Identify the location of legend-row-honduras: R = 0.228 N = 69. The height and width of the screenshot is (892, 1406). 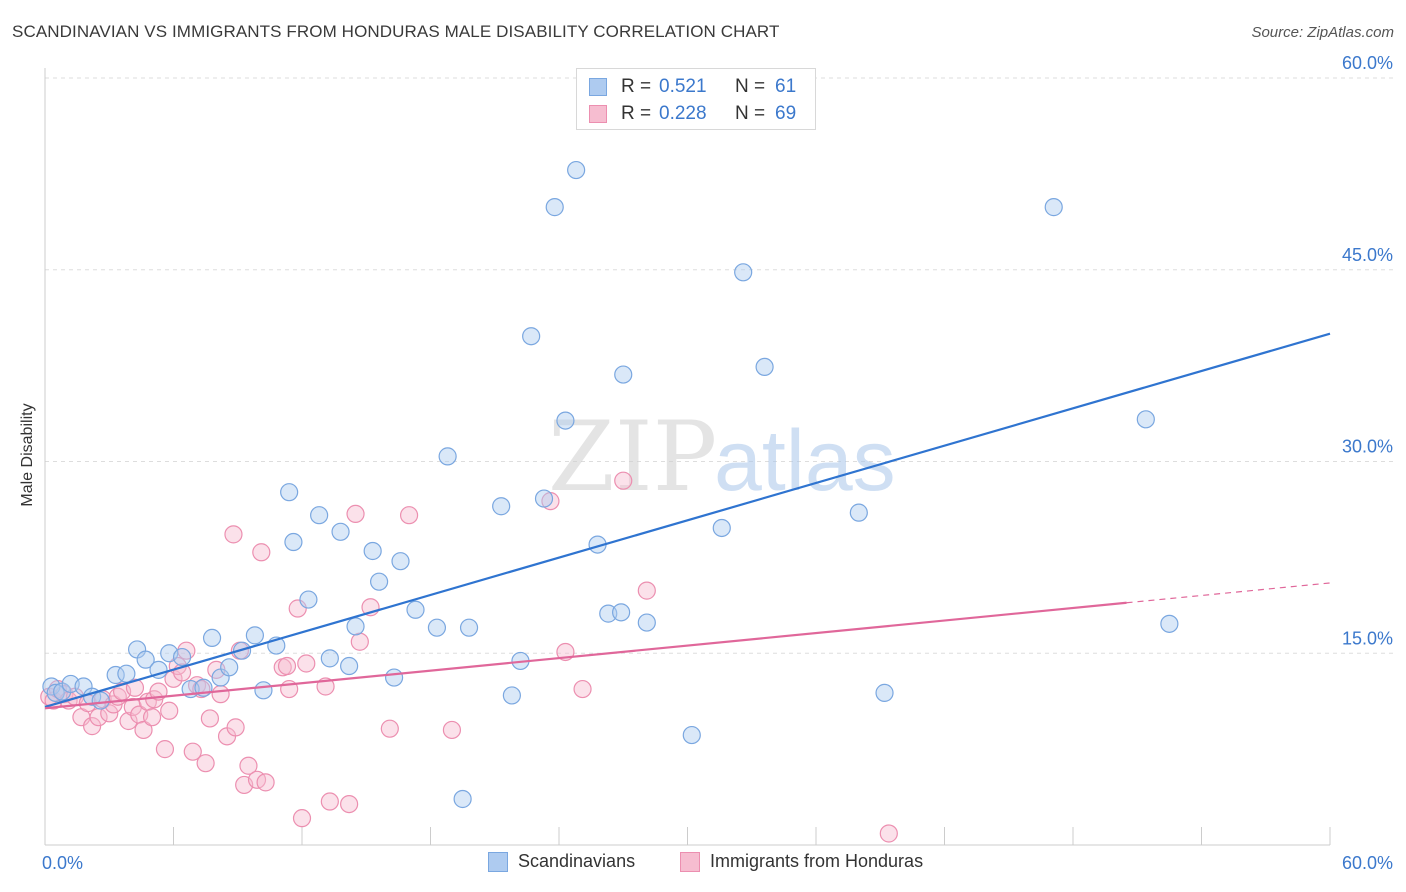
(692, 114).